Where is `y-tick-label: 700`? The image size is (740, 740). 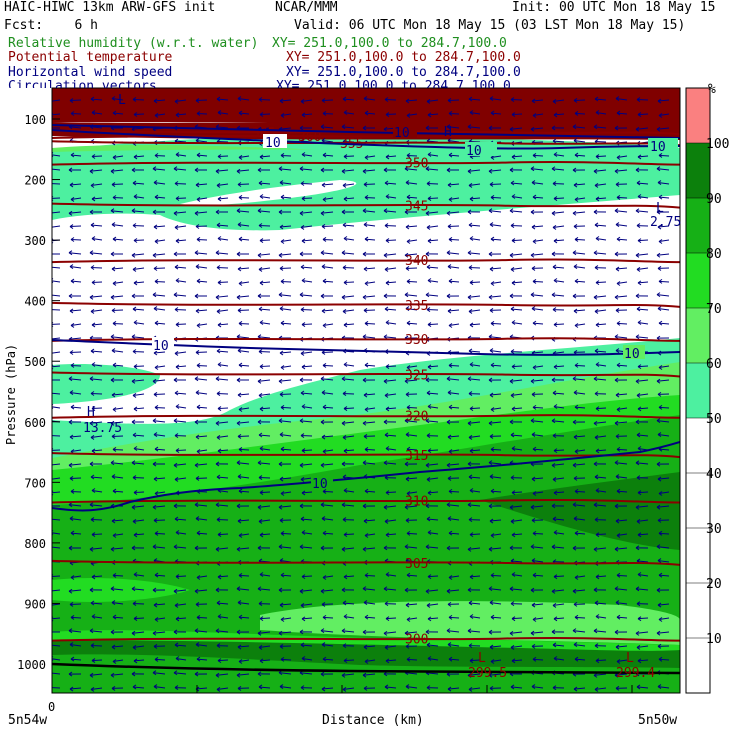
y-tick-label: 700 is located at coordinates (35, 483).